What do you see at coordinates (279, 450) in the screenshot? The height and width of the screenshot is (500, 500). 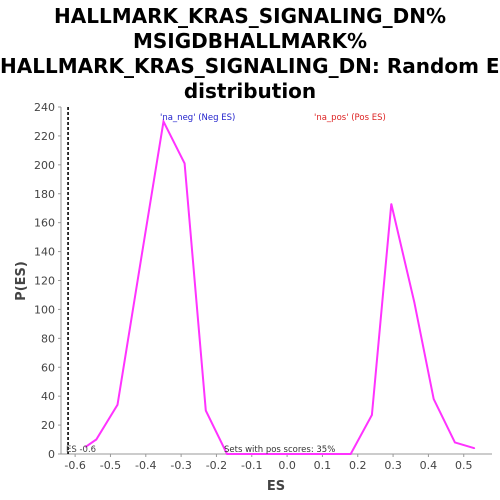 I see `pos-scores-label: Sets with pos scores: 35%` at bounding box center [279, 450].